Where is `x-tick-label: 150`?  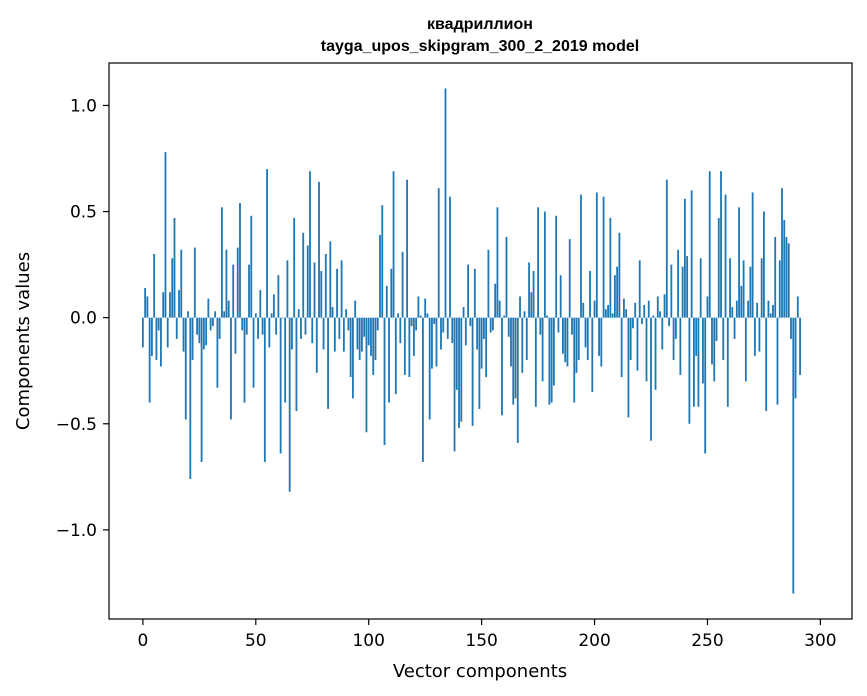 x-tick-label: 150 is located at coordinates (481, 641).